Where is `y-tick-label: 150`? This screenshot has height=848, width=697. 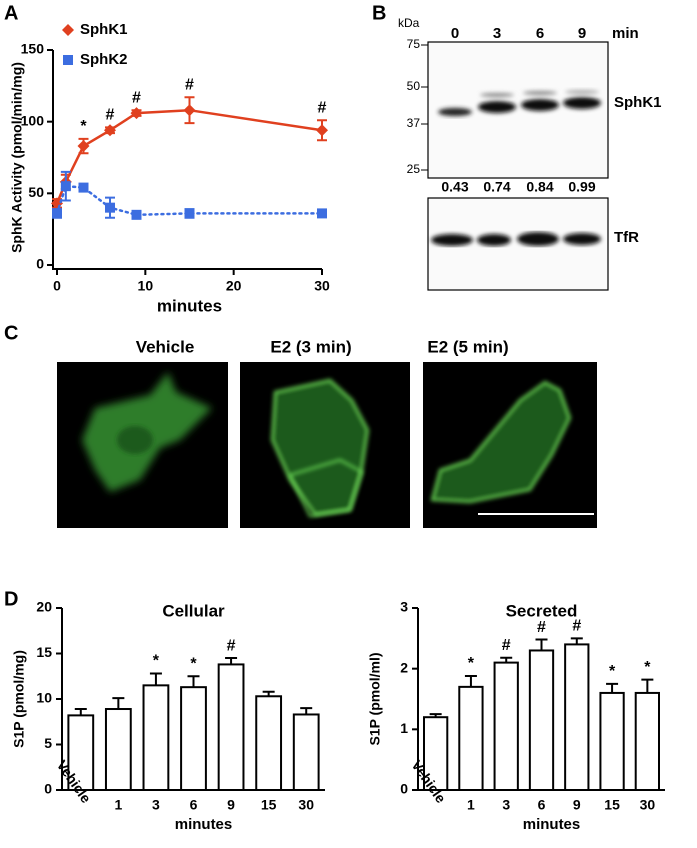 y-tick-label: 150 is located at coordinates (33, 49).